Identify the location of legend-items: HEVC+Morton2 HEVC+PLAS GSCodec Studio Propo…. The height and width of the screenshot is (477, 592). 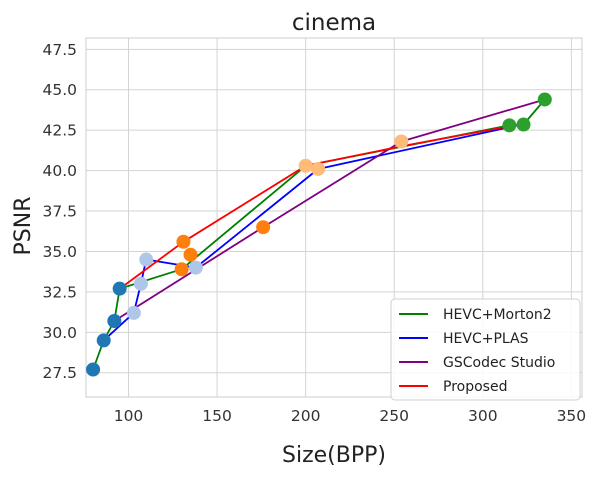
(477, 351).